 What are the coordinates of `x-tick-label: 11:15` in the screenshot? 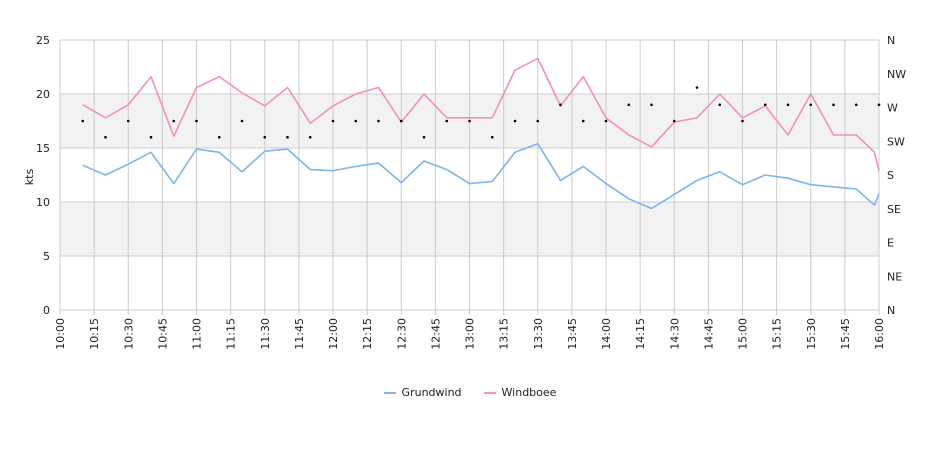 It's located at (231, 334).